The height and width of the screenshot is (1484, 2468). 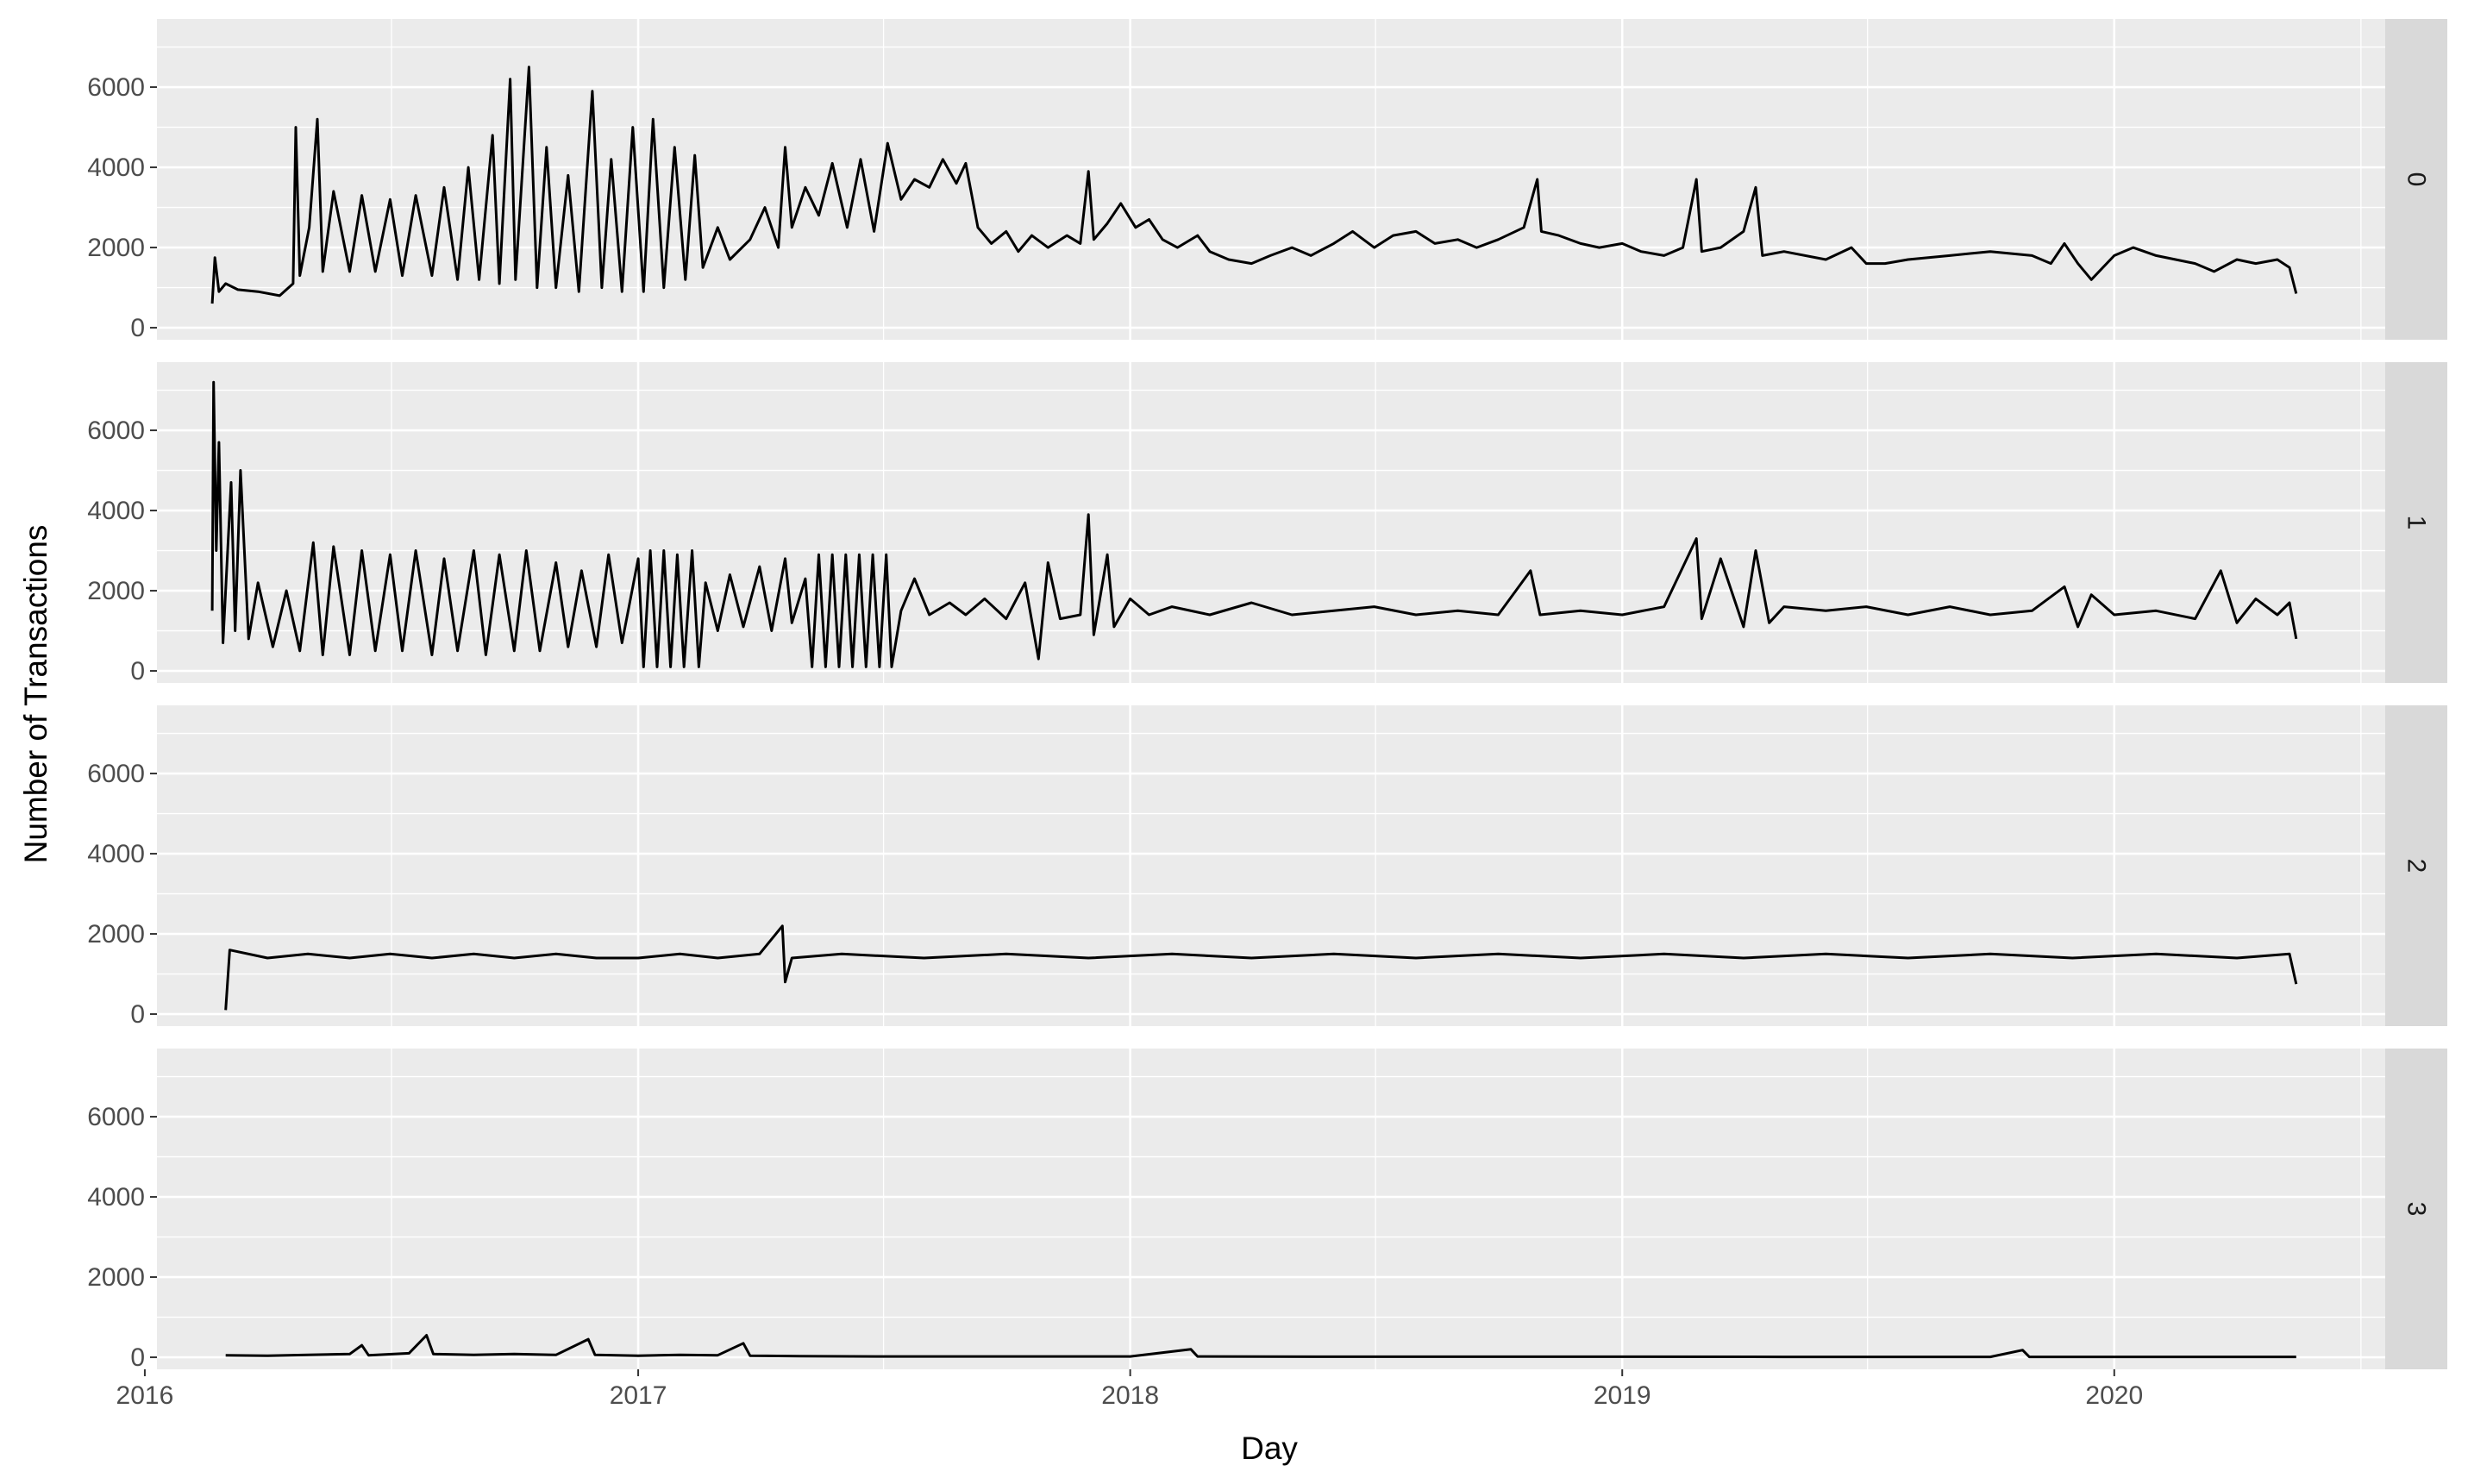 I want to click on facet-strip-label: 1, so click(x=2416, y=523).